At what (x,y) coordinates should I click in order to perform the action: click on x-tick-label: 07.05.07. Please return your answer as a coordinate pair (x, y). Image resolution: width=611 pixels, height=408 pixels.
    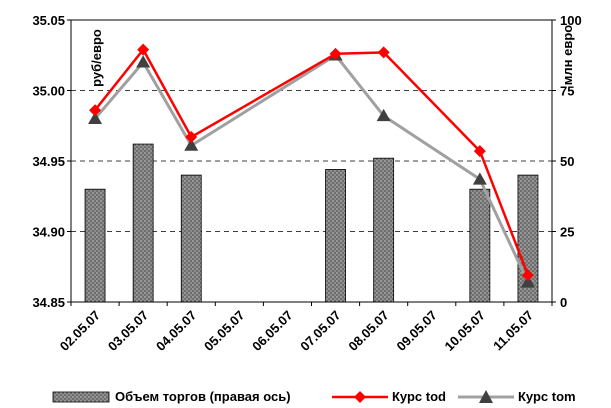
    Looking at the image, I should click on (320, 331).